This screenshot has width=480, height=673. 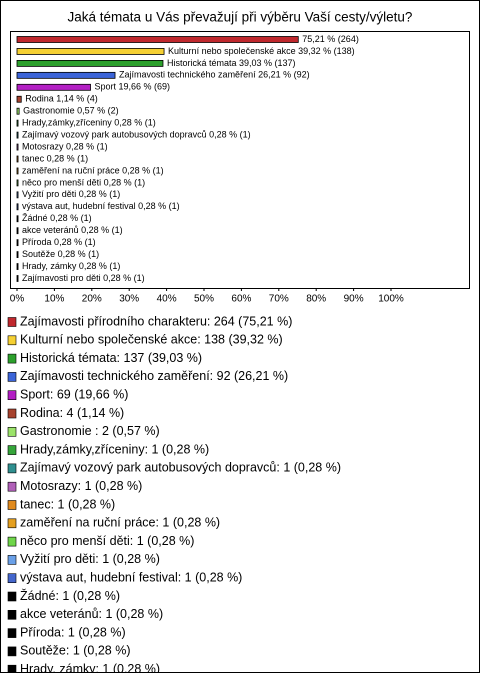 What do you see at coordinates (61, 99) in the screenshot?
I see `bar-label: Rodina 1,14 % (4)` at bounding box center [61, 99].